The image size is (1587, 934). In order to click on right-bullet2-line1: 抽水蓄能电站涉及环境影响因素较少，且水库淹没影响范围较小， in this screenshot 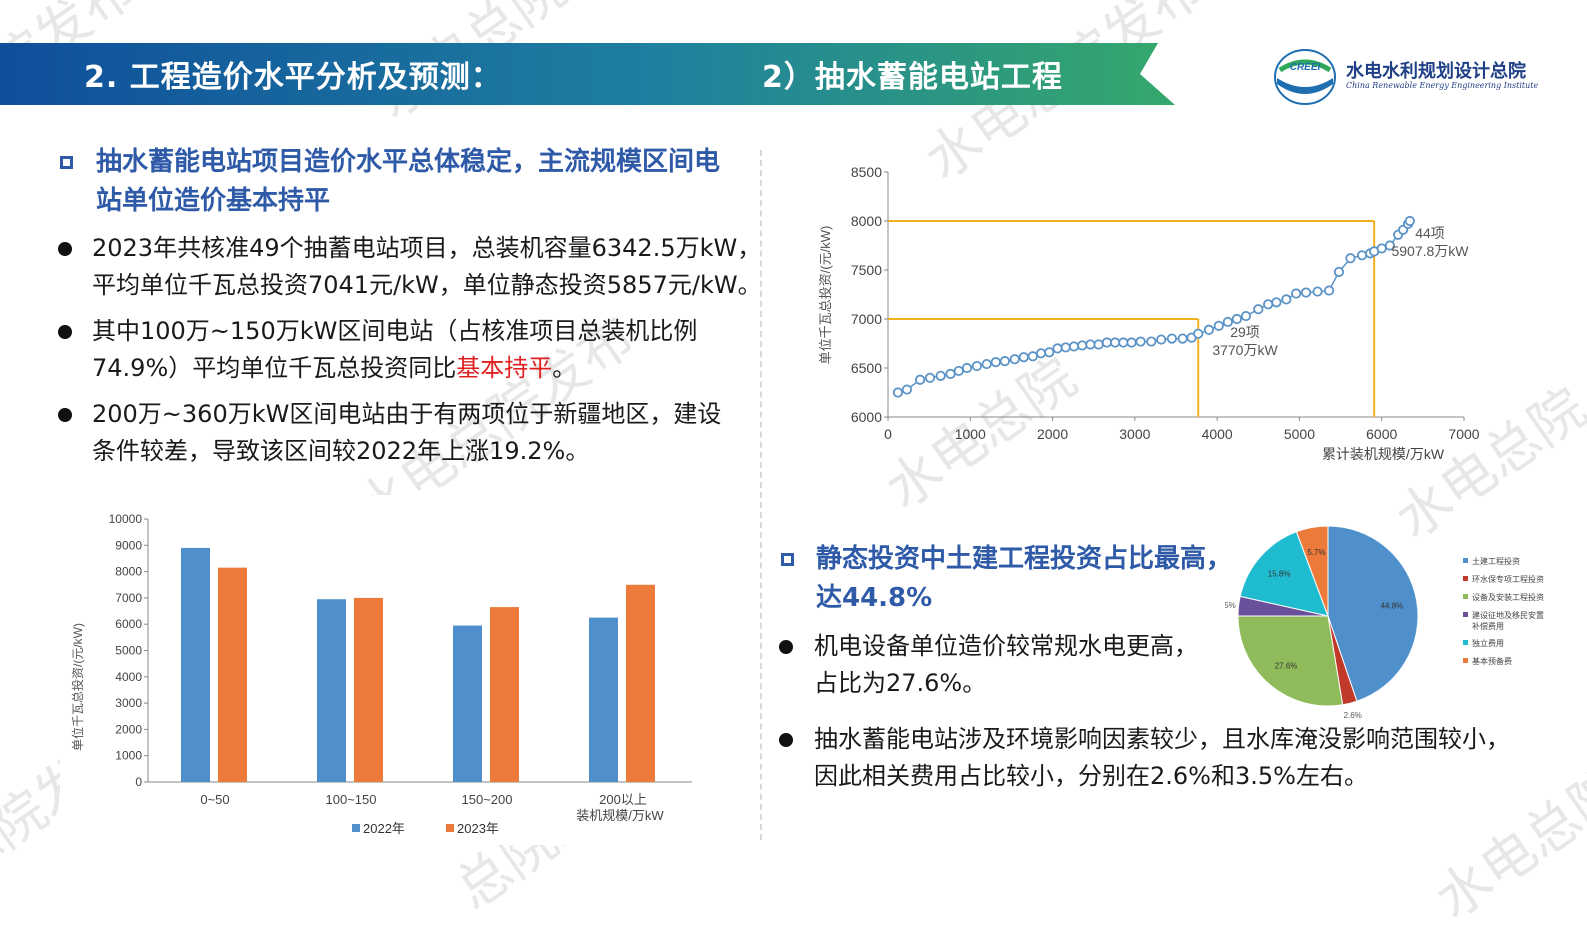, I will do `click(1162, 739)`.